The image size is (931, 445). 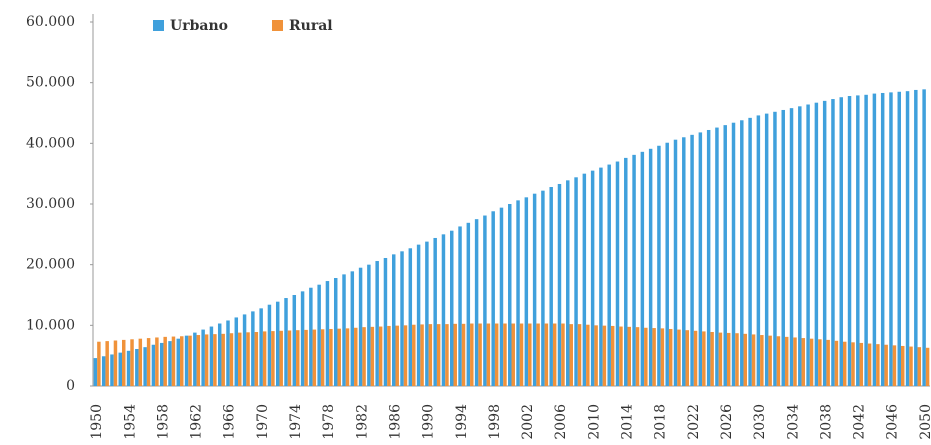 I want to click on x-tick-label: 2014, so click(x=628, y=422).